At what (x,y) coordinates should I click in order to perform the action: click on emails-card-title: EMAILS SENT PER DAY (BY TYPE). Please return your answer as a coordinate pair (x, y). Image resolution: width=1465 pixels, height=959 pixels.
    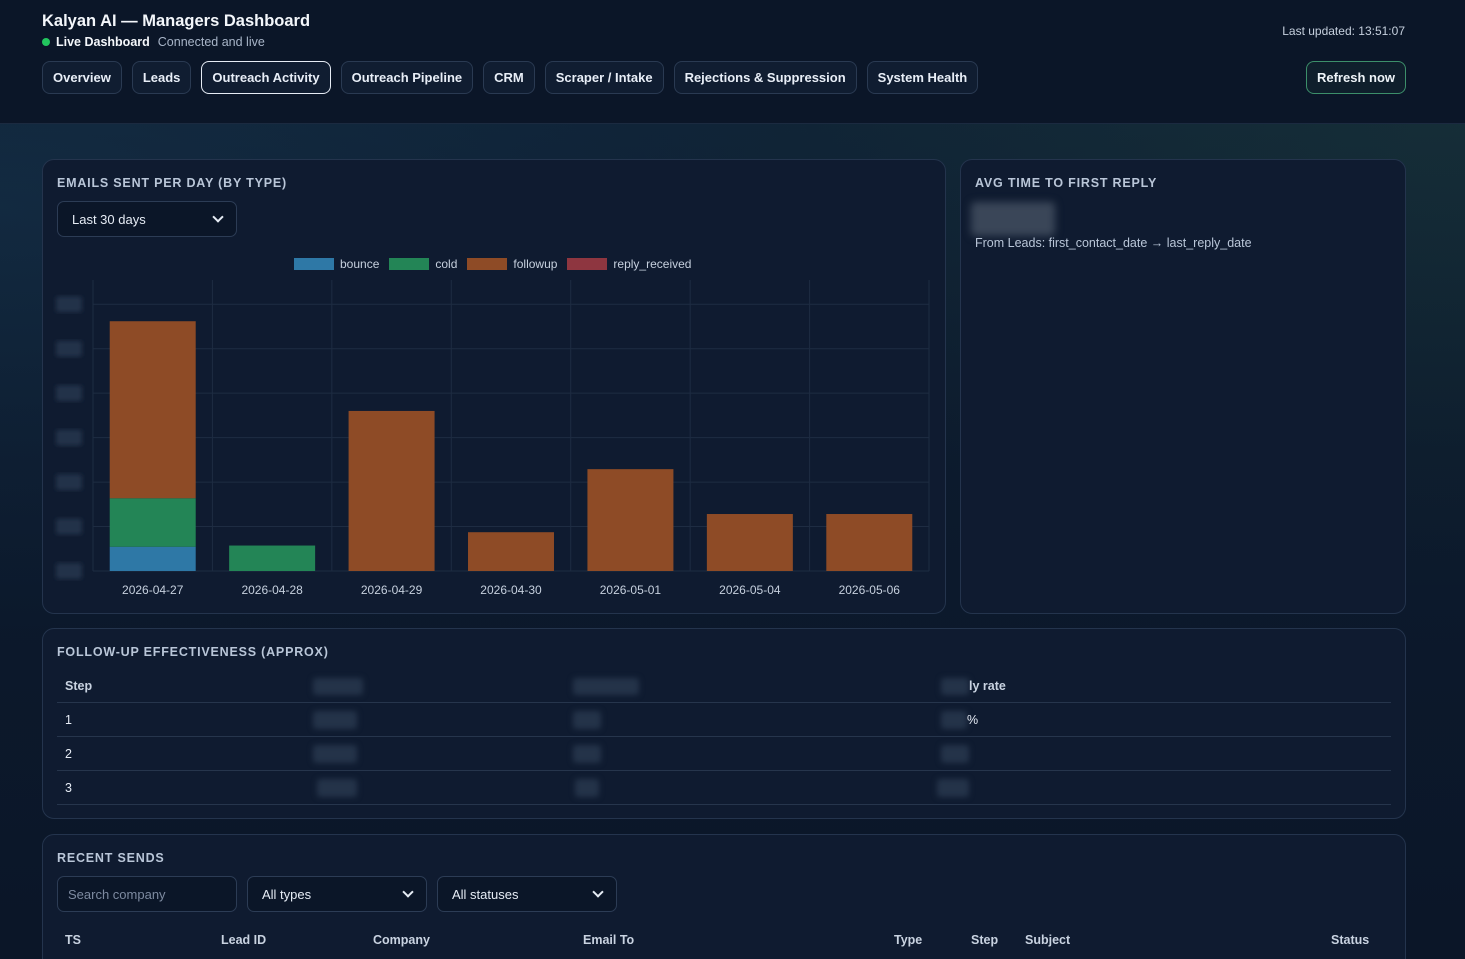
    Looking at the image, I should click on (172, 183).